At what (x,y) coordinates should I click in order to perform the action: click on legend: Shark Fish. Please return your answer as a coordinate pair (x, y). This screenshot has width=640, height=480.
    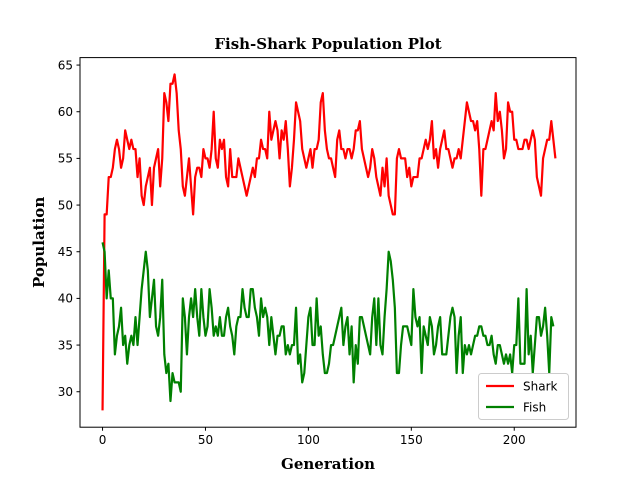
    Looking at the image, I should click on (523, 396).